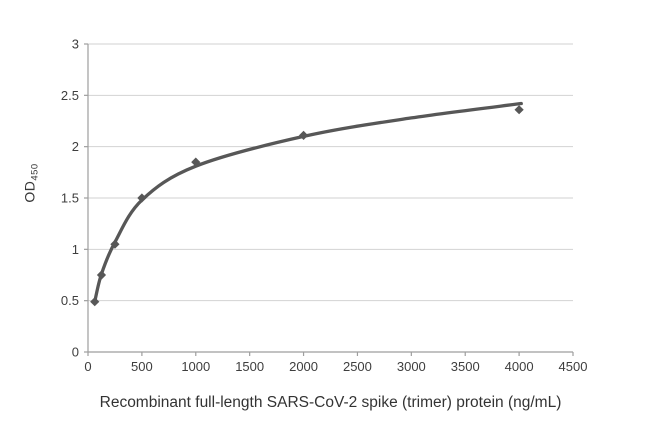  I want to click on x-tick-label: 500, so click(142, 366).